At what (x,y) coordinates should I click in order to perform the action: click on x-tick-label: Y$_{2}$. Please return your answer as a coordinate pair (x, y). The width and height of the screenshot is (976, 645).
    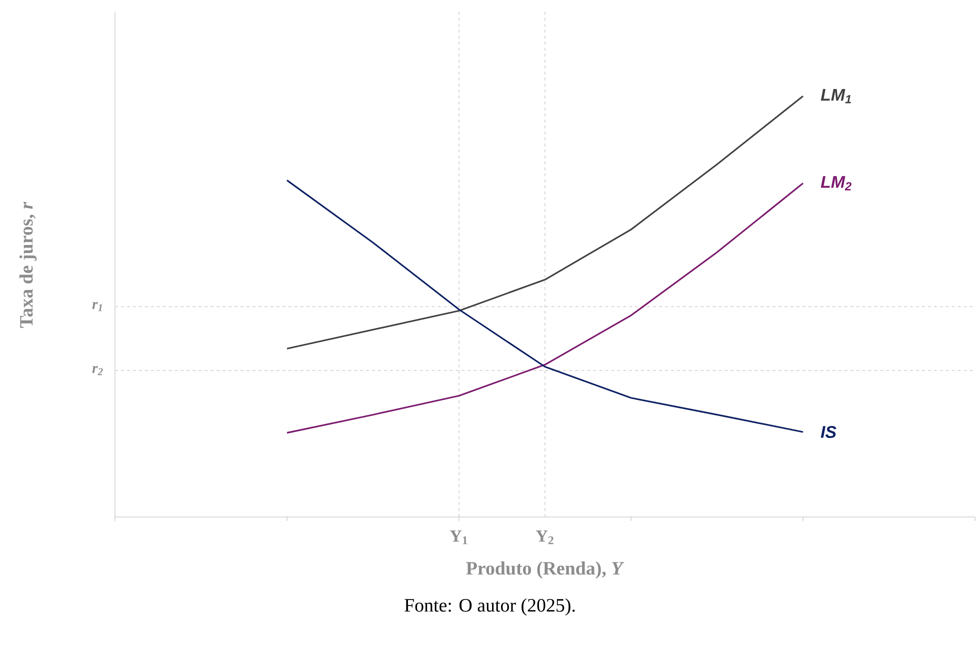
    Looking at the image, I should click on (545, 537).